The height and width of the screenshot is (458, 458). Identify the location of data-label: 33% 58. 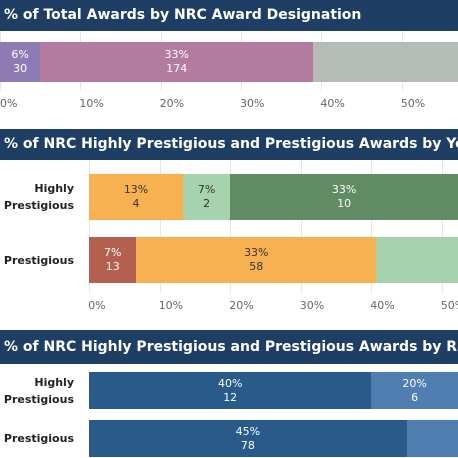
(256, 260).